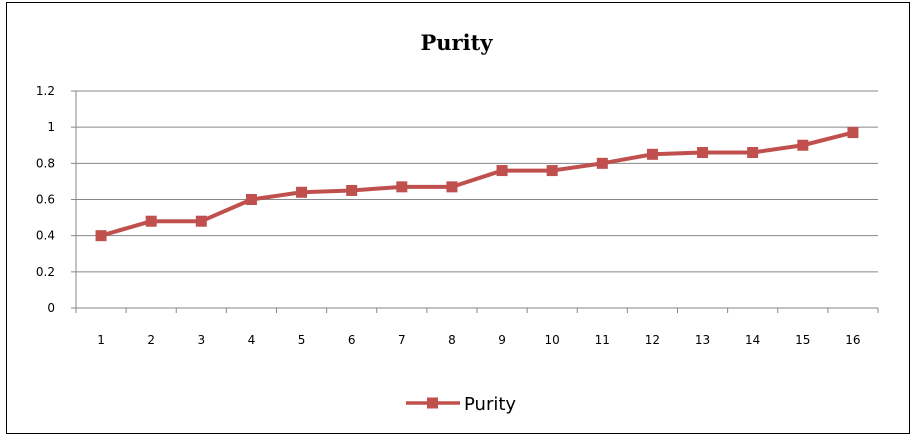  Describe the element at coordinates (45, 272) in the screenshot. I see `y-tick-label: 0.2` at that location.